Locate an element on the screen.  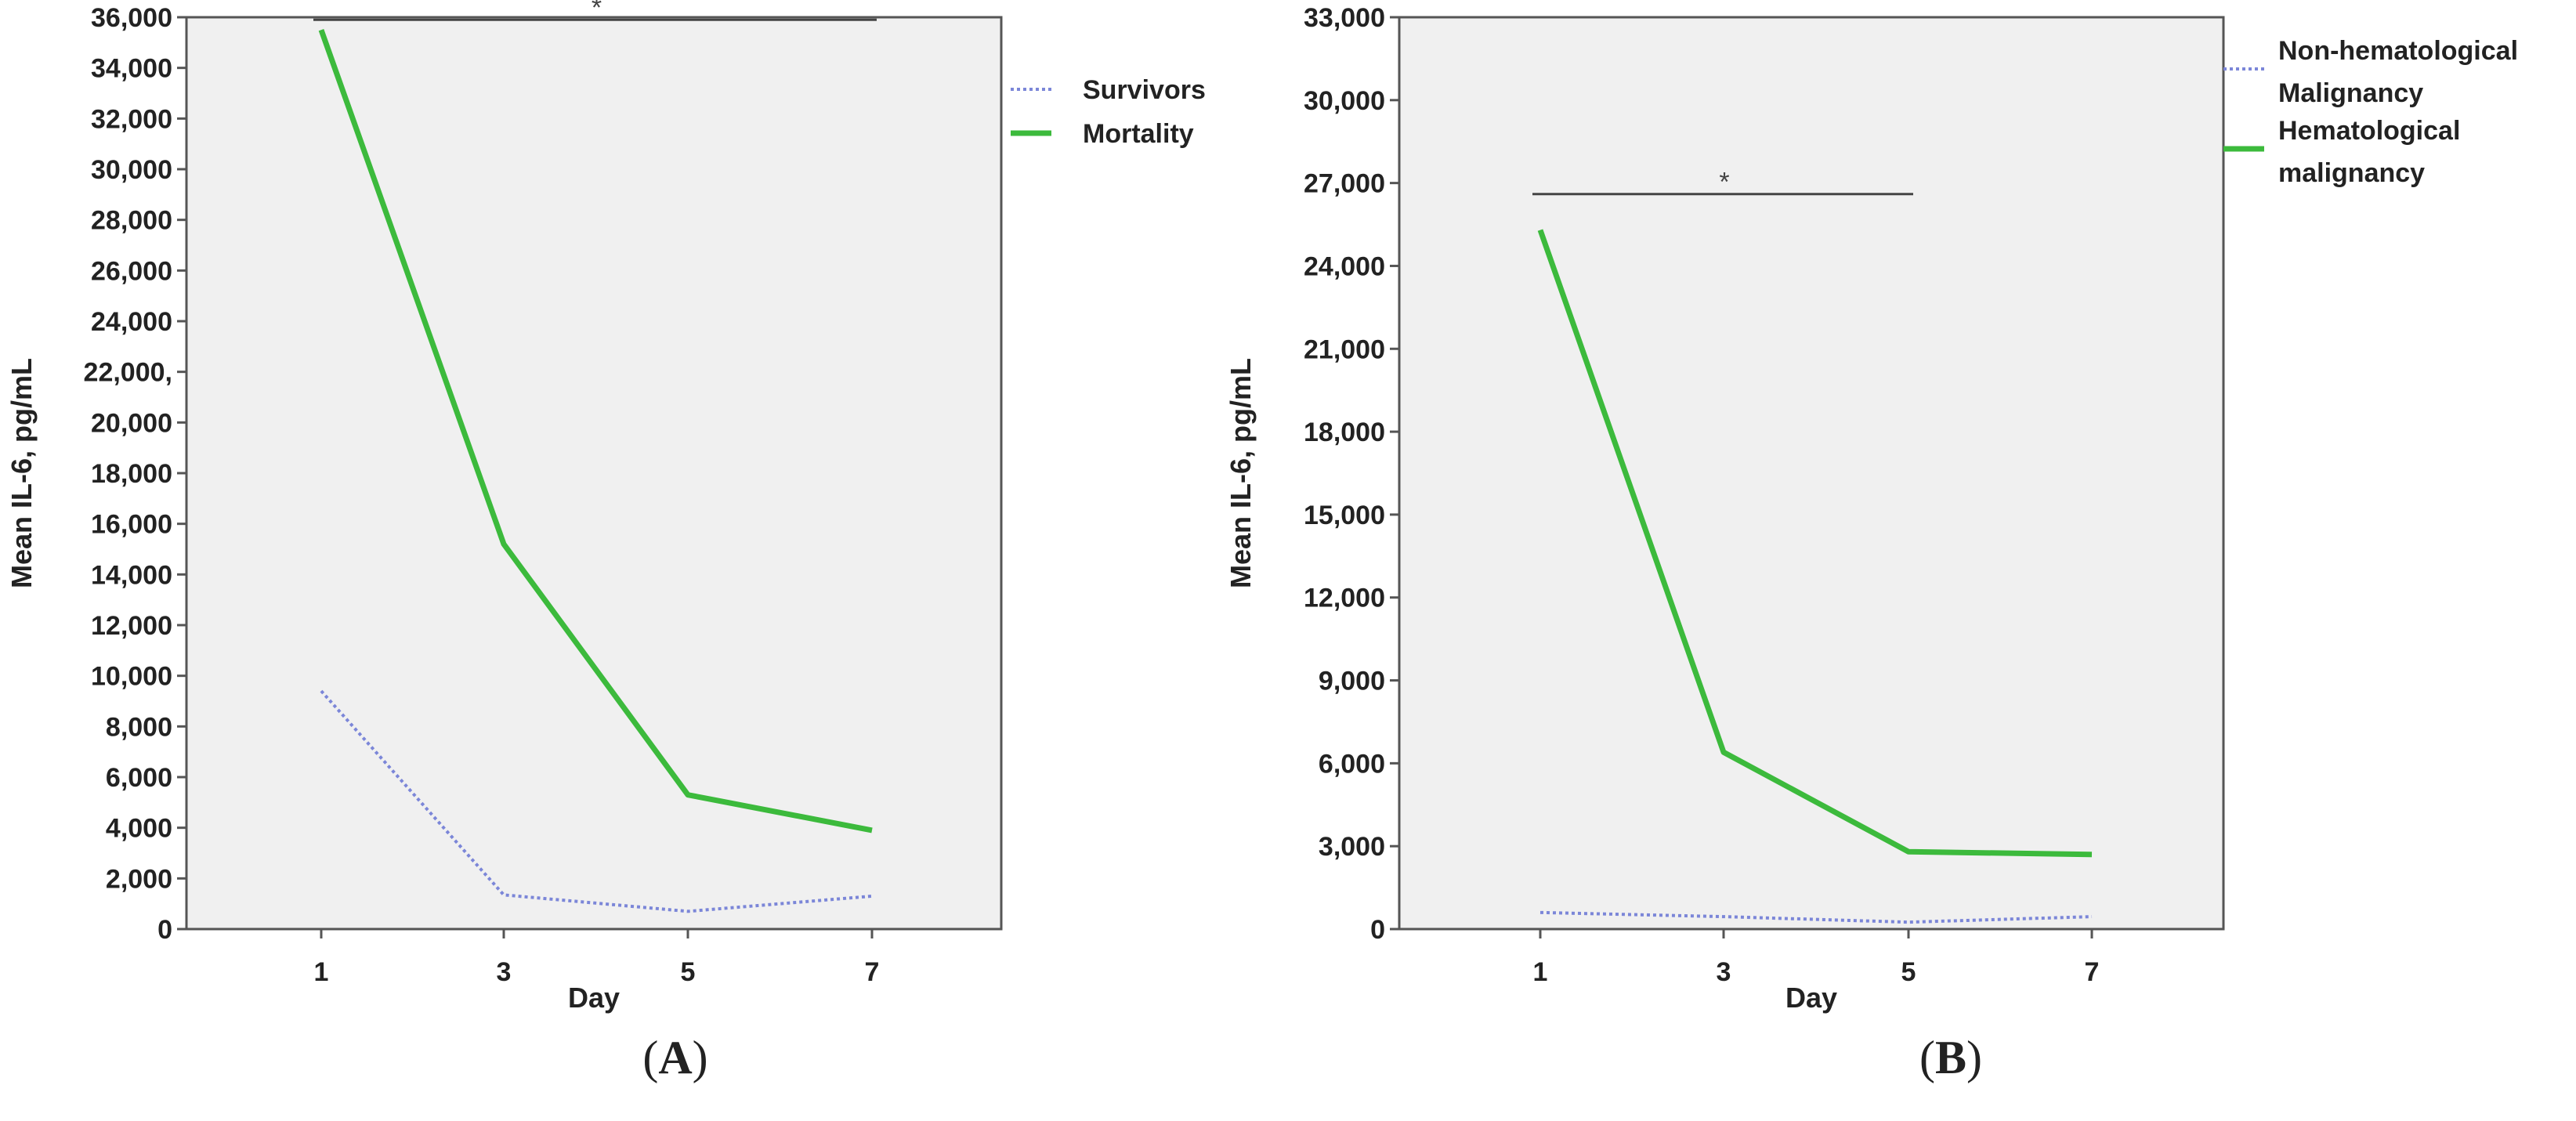
y-tick-label: 26,000 is located at coordinates (131, 271).